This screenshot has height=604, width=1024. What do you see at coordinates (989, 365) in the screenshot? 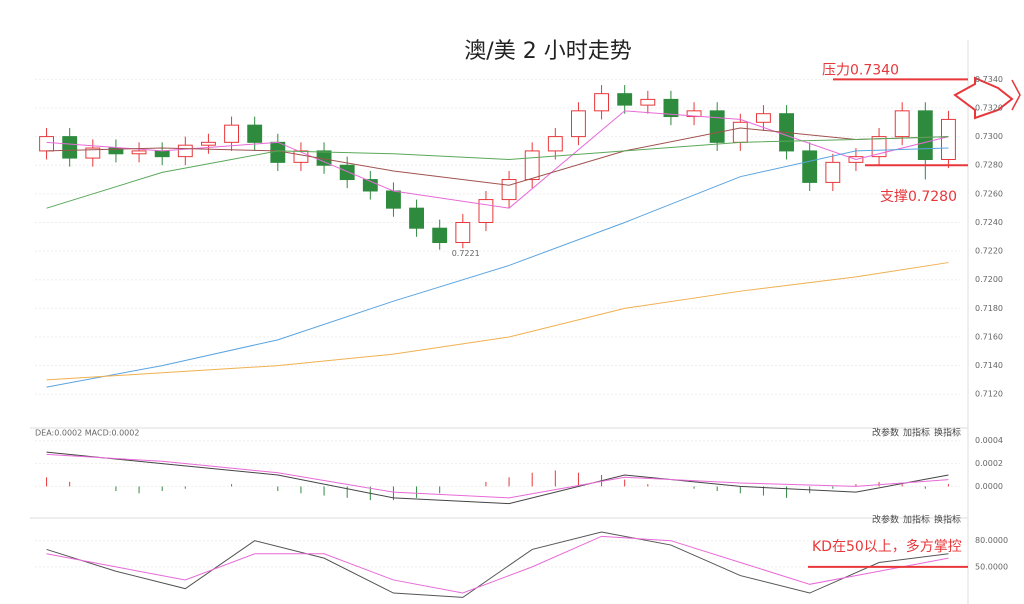
I see `y-tick-label: 0.7140` at bounding box center [989, 365].